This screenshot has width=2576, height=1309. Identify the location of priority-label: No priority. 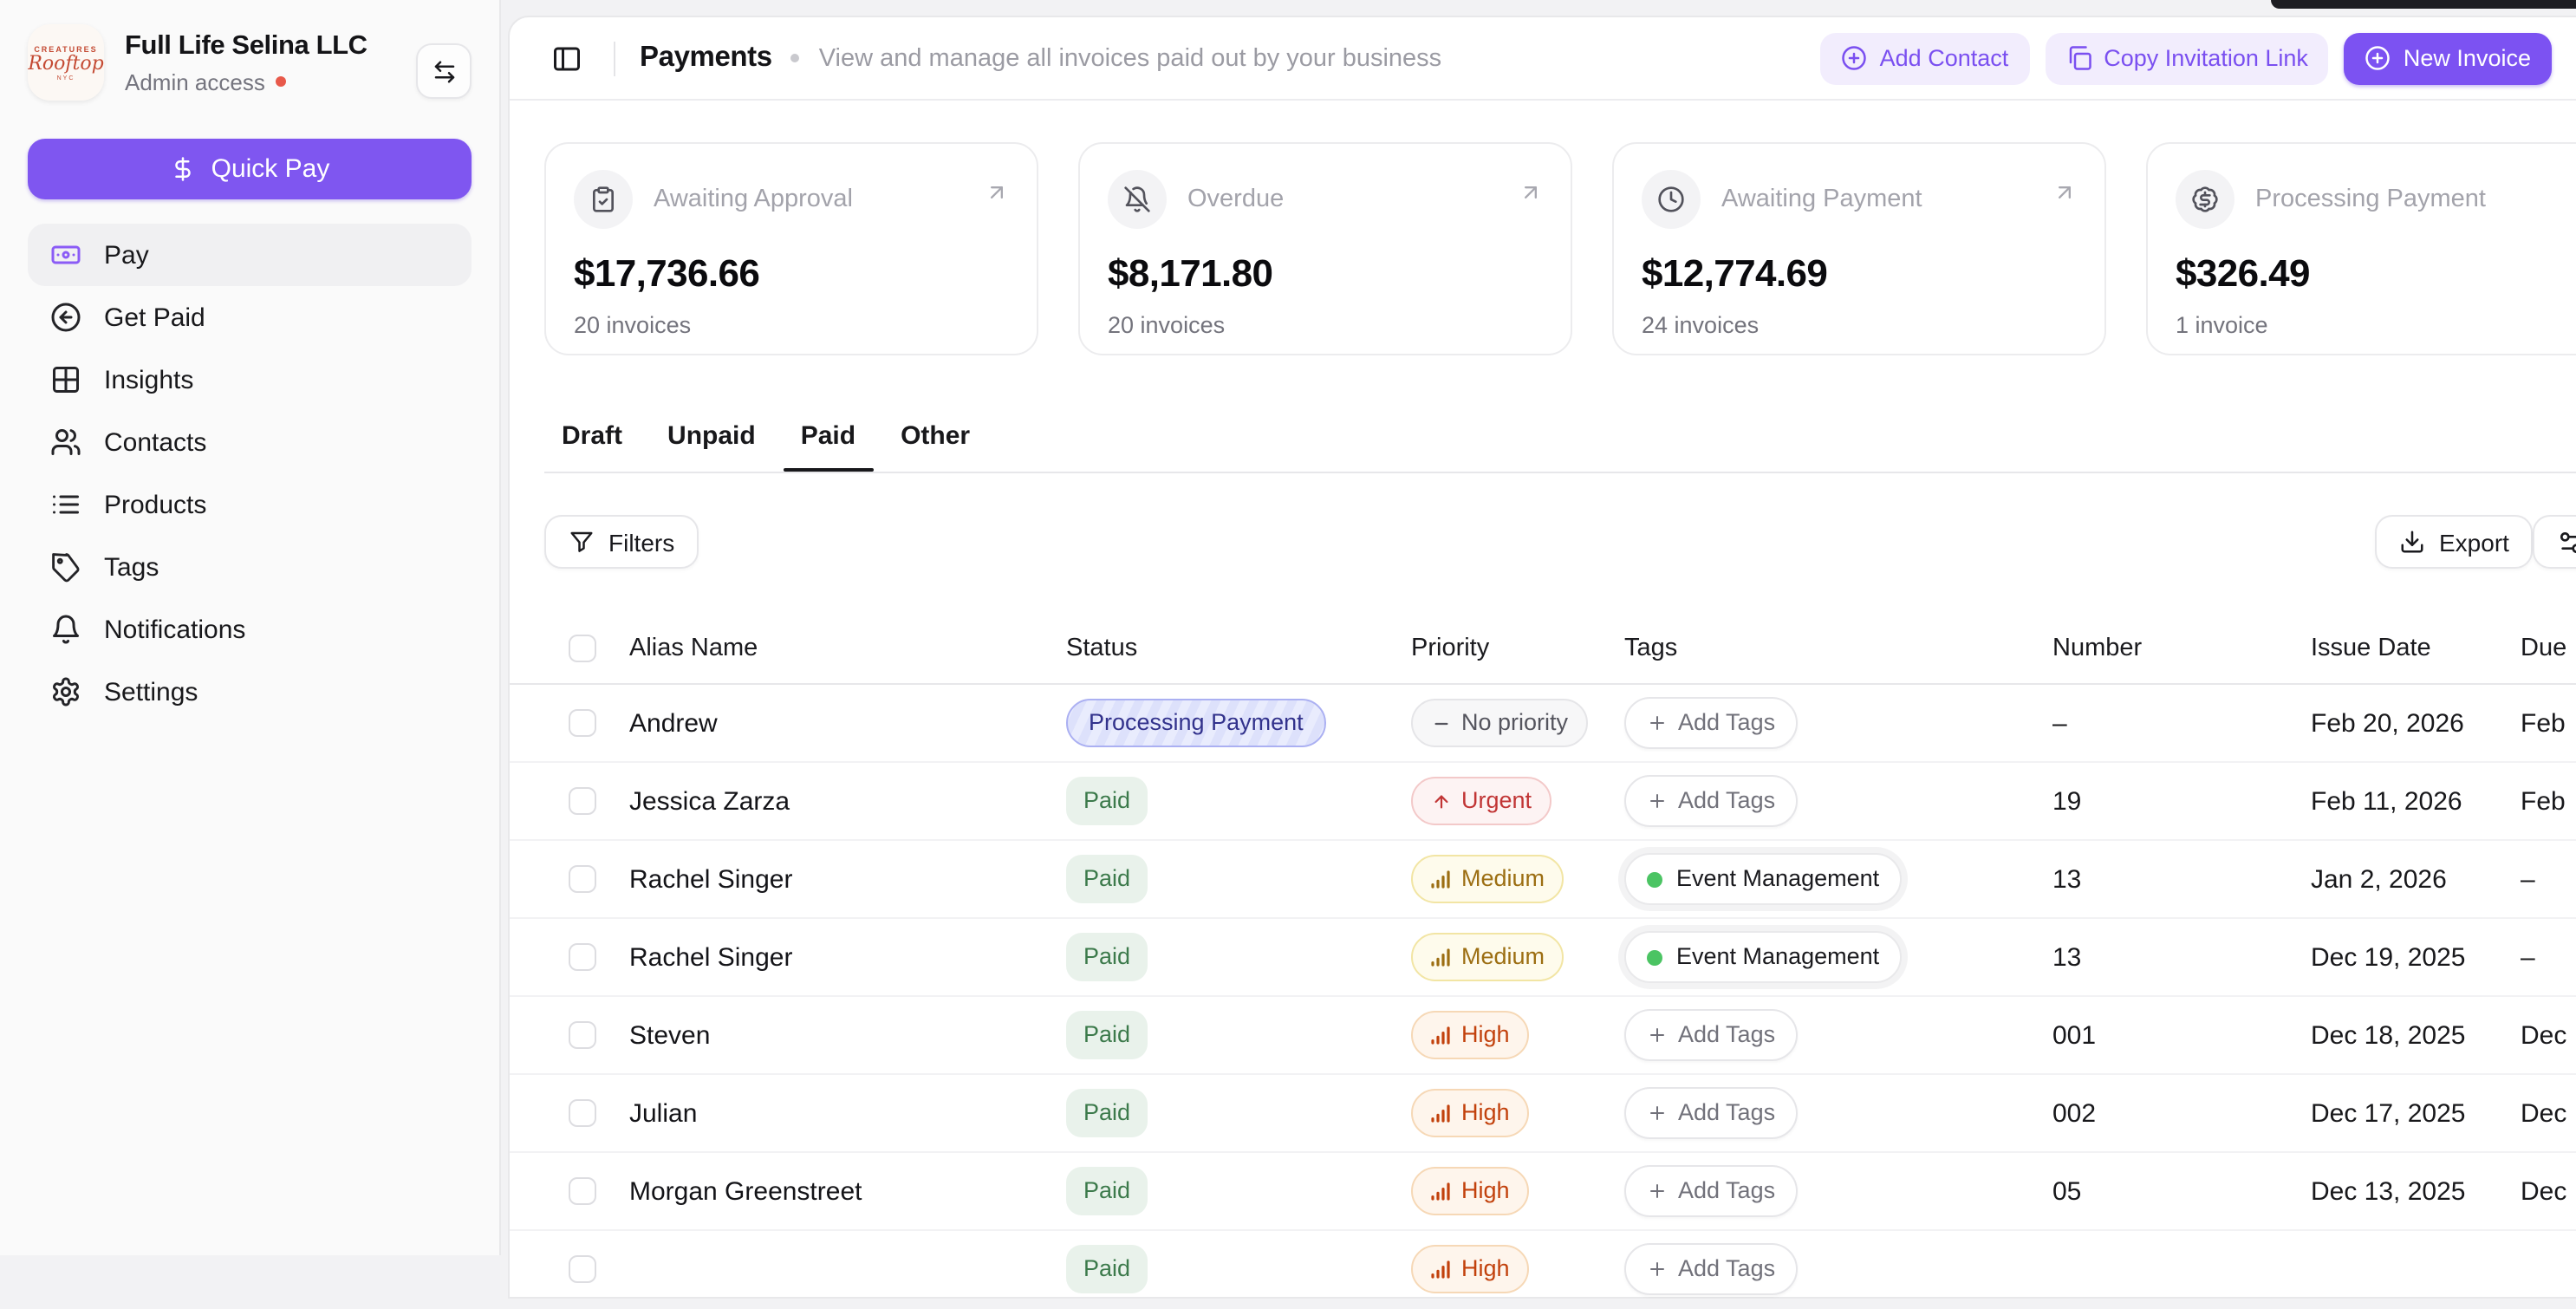
(1515, 722).